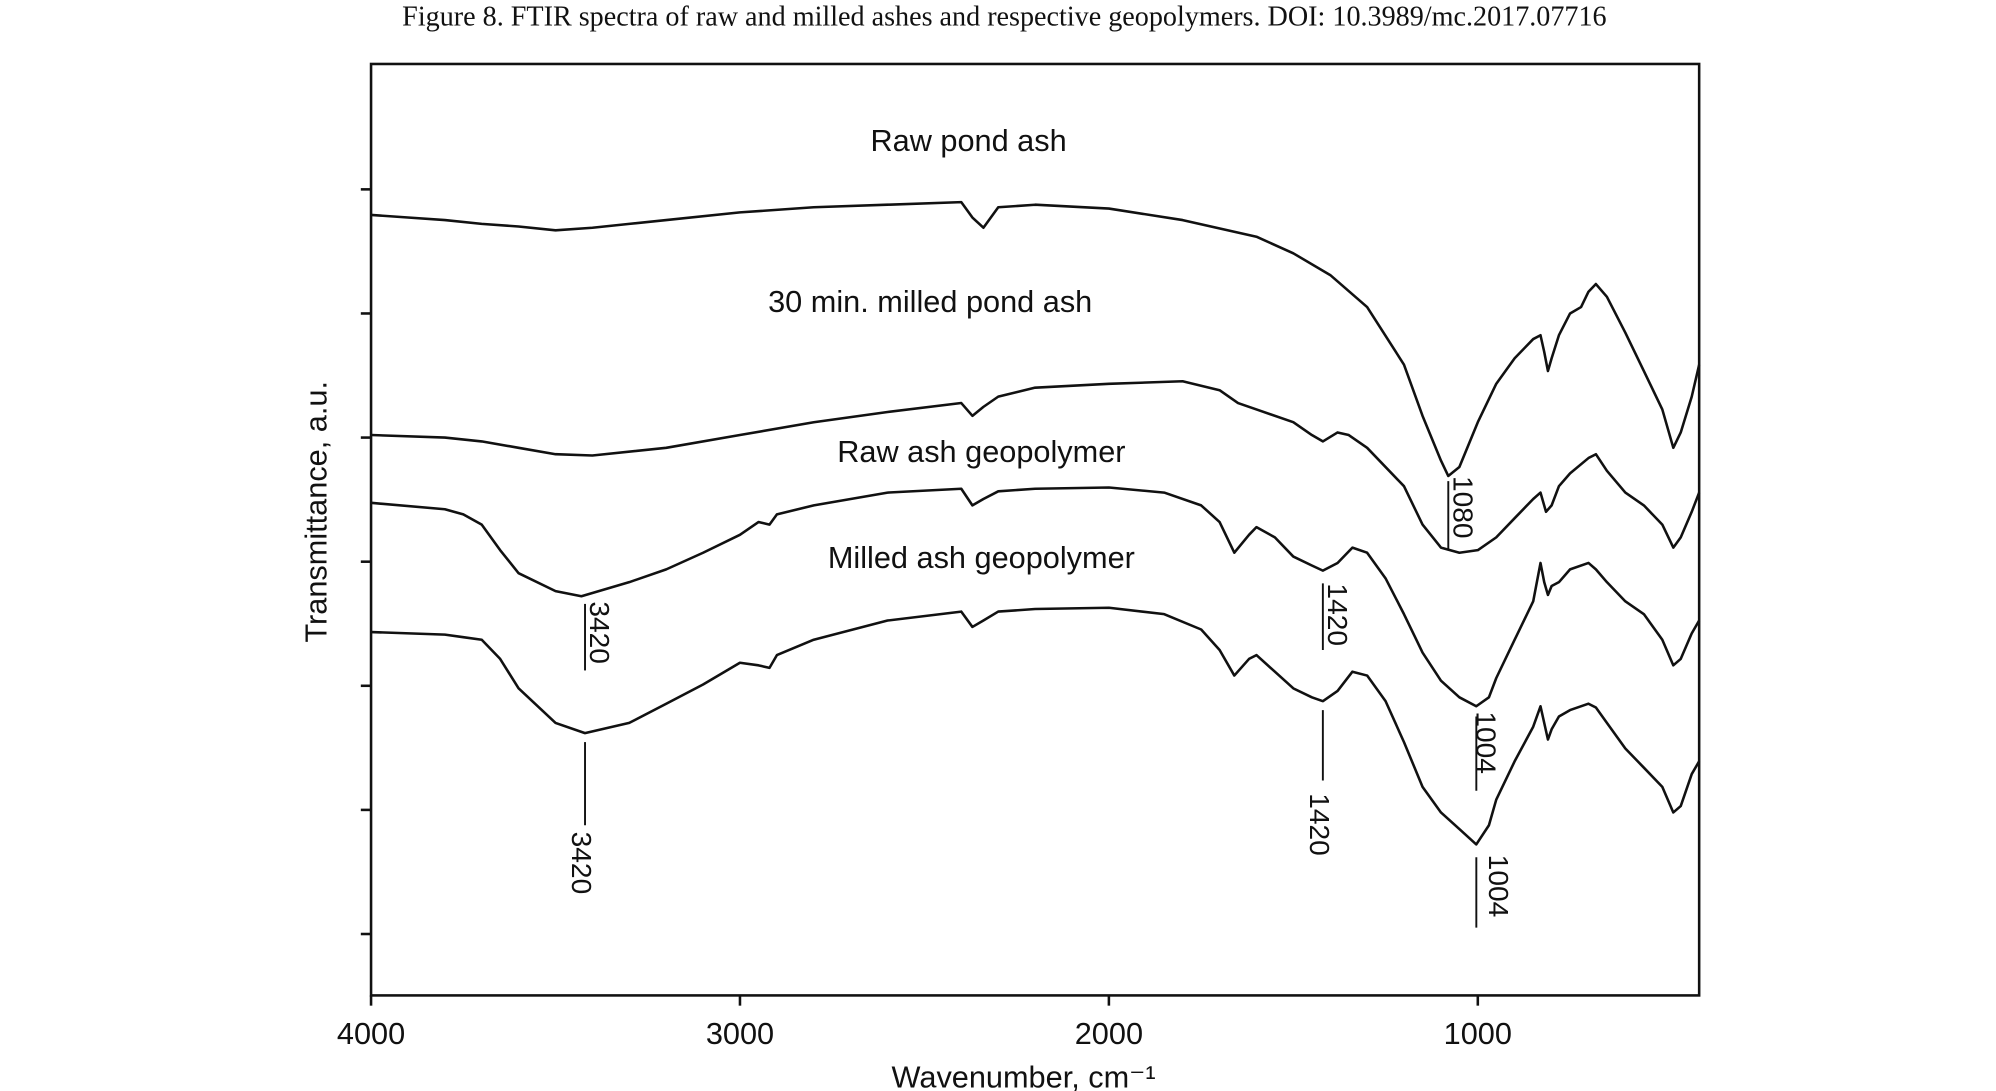 The height and width of the screenshot is (1091, 1996). What do you see at coordinates (740, 1033) in the screenshot?
I see `x-tick-label: 3000` at bounding box center [740, 1033].